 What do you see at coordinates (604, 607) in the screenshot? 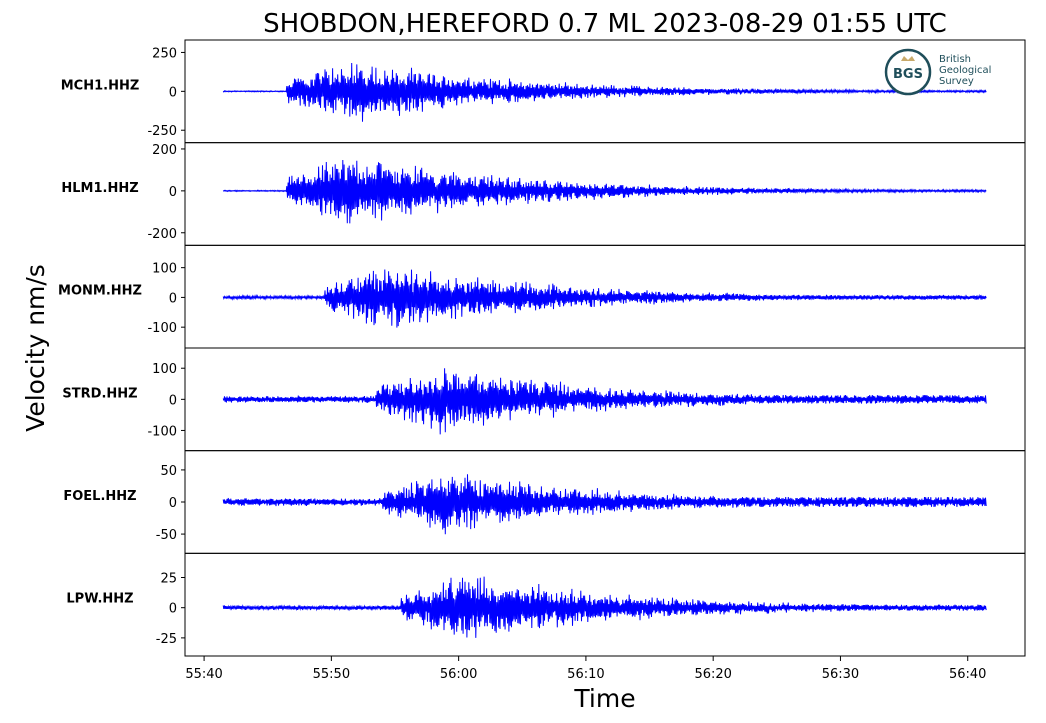
I see `waveform-lpw-hhz` at bounding box center [604, 607].